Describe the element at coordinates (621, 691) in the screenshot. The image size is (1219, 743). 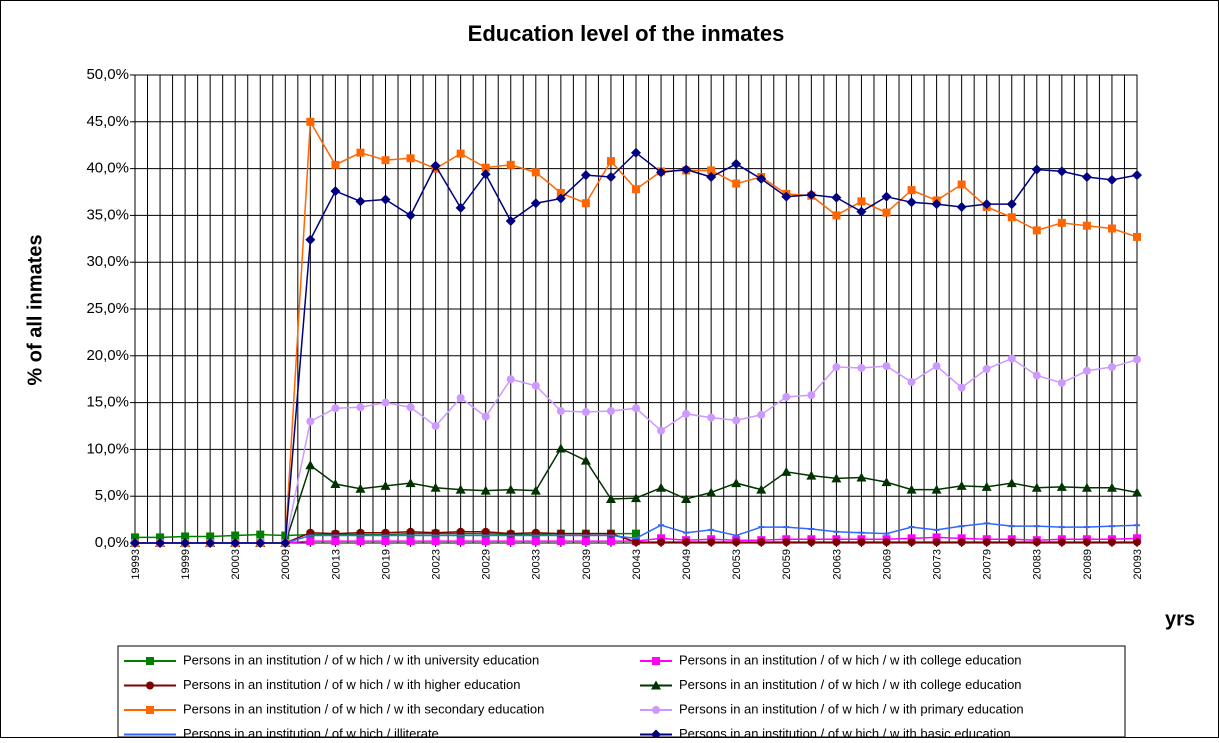
I see `legend-box` at that location.